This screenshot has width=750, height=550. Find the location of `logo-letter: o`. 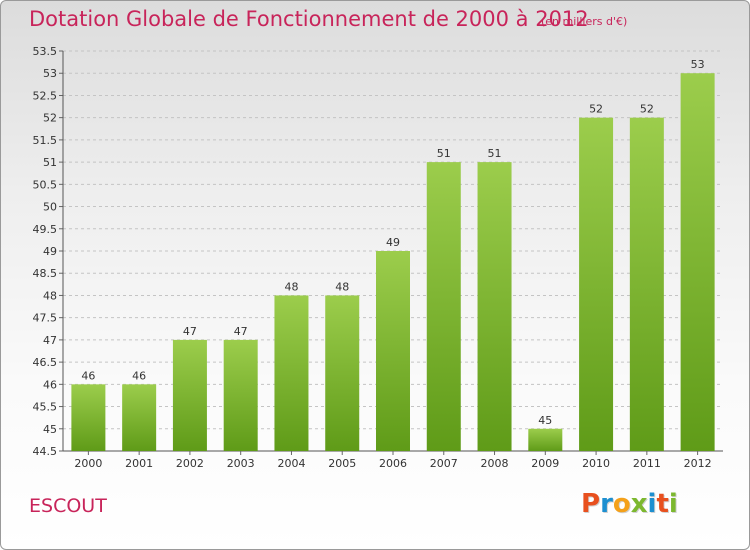

logo-letter: o is located at coordinates (621, 504).